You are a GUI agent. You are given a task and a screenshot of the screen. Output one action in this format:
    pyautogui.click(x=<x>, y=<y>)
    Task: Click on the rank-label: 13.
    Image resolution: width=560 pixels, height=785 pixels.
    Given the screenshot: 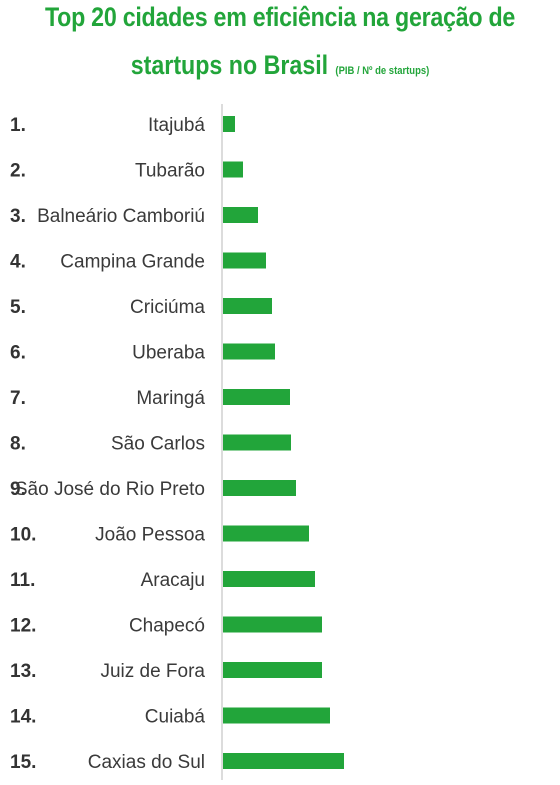 What is the action you would take?
    pyautogui.click(x=23, y=671)
    